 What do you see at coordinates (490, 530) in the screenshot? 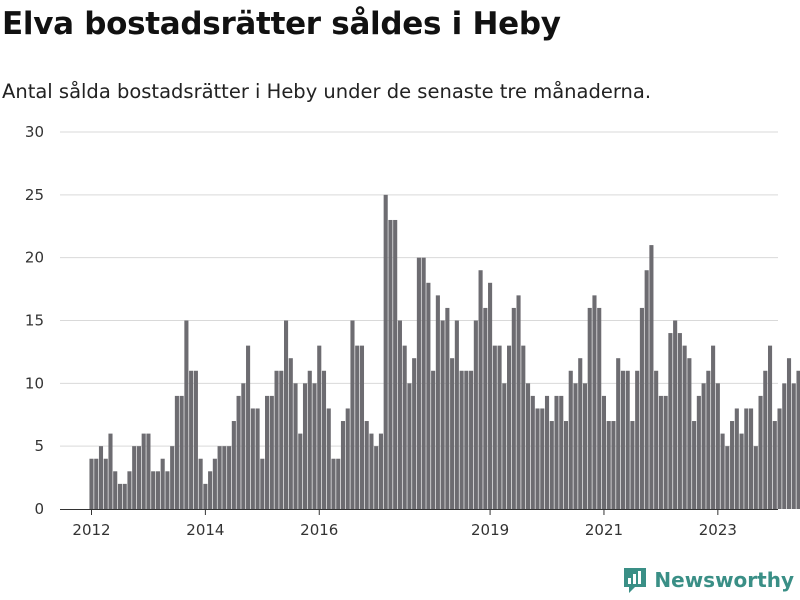
I see `x-tick-label: 2019` at bounding box center [490, 530].